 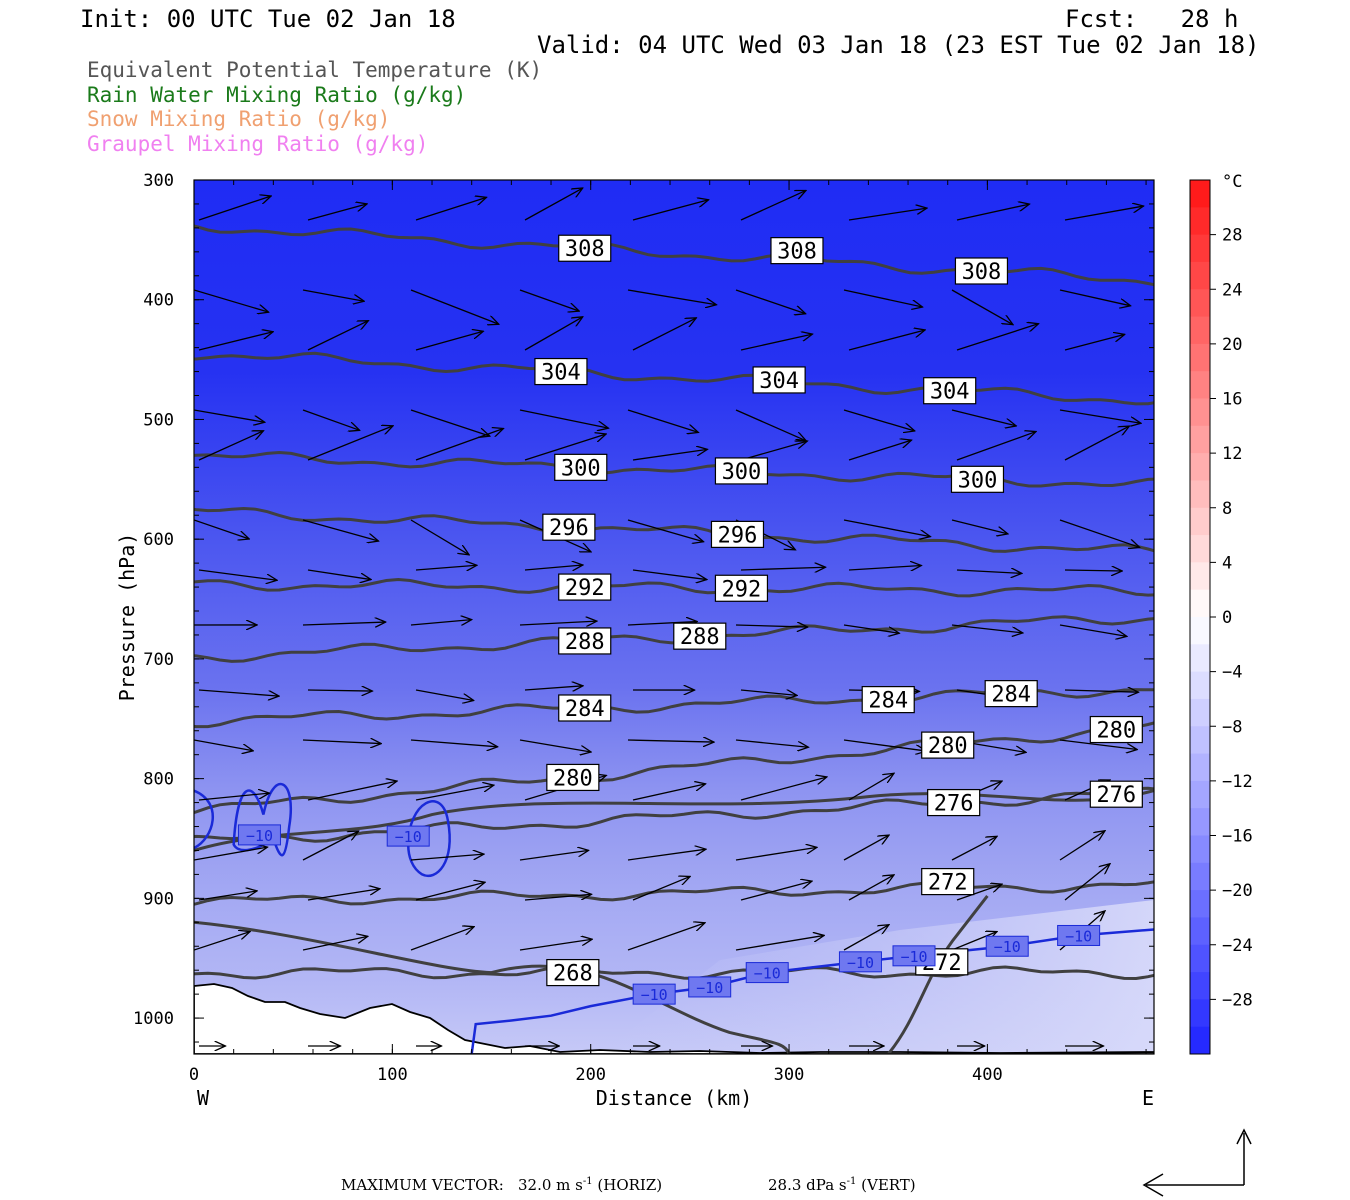 I want to click on colorbar-tick-label: 24, so click(x=1232, y=290).